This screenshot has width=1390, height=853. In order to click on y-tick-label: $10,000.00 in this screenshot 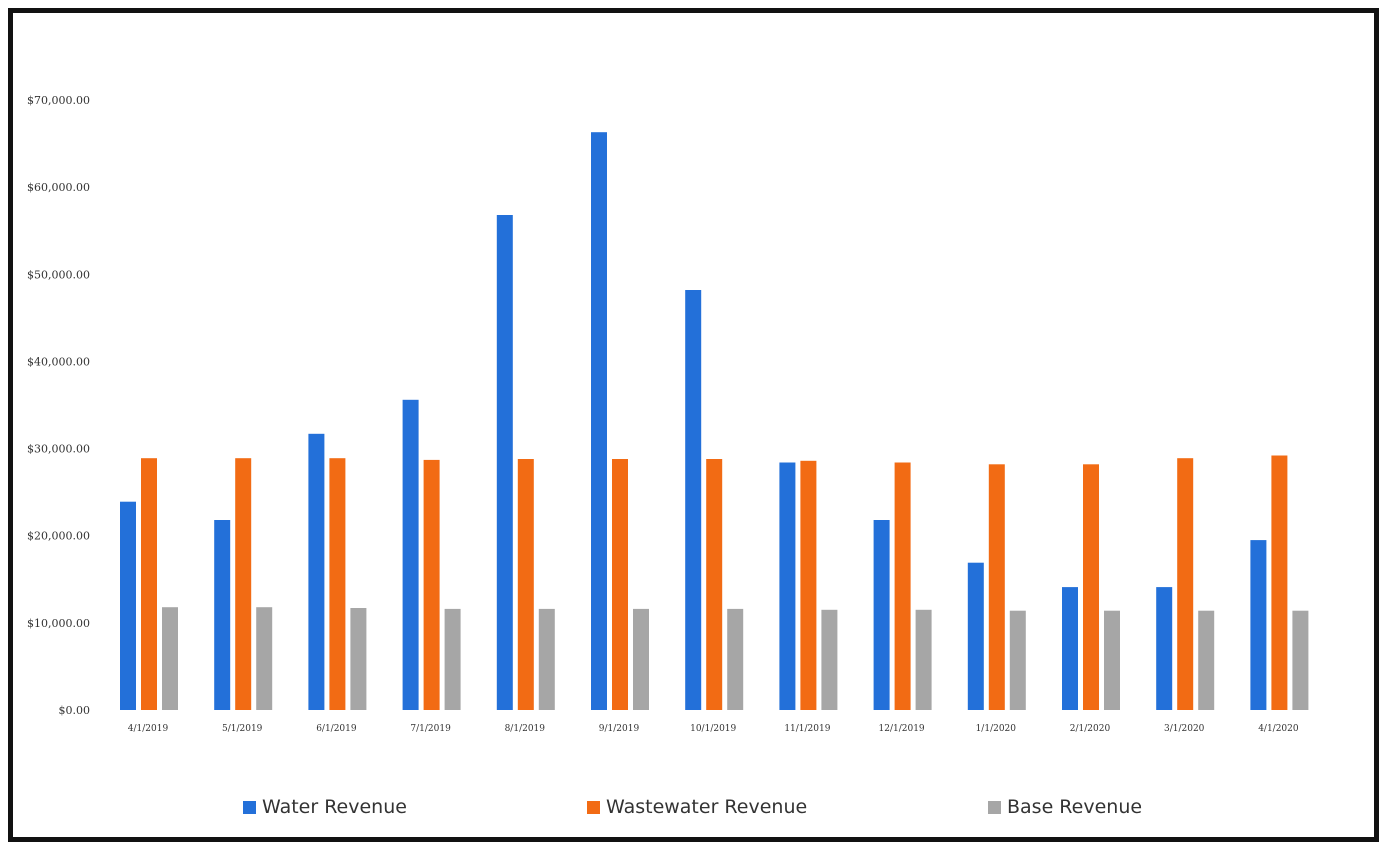, I will do `click(58, 623)`.